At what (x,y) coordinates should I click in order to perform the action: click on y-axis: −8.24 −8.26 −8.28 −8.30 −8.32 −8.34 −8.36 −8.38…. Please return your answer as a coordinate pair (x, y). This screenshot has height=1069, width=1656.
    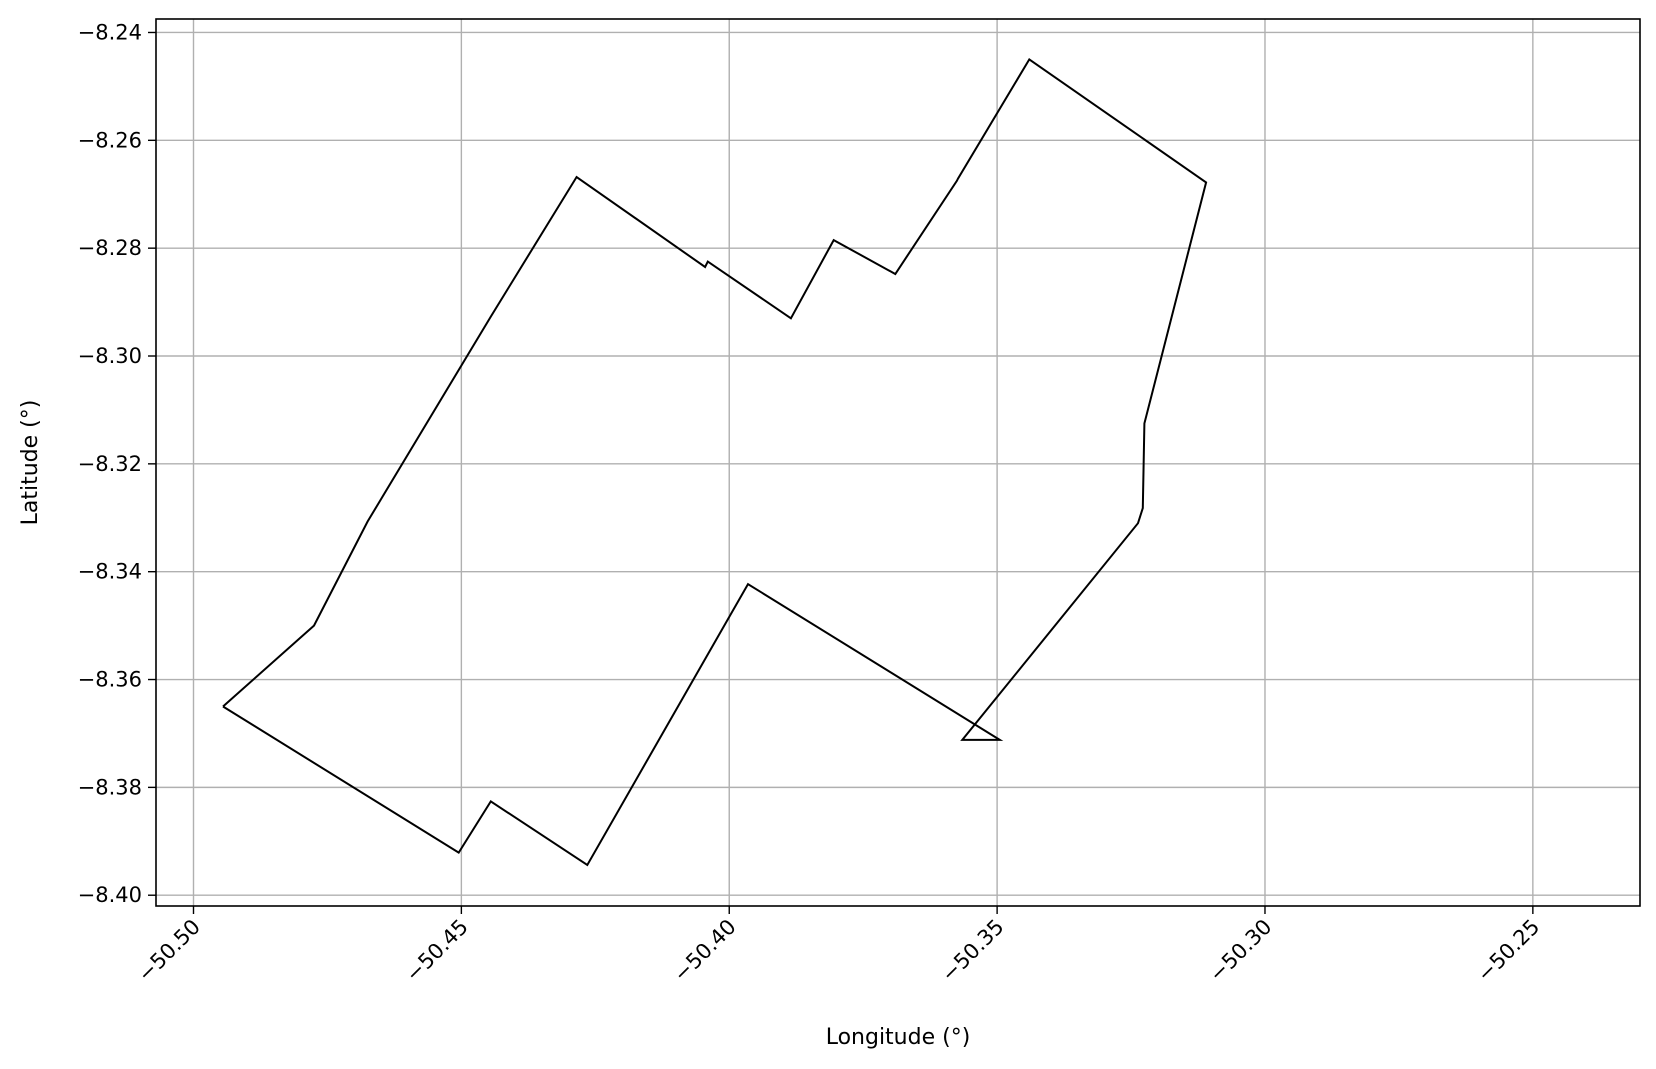
    Looking at the image, I should click on (117, 463).